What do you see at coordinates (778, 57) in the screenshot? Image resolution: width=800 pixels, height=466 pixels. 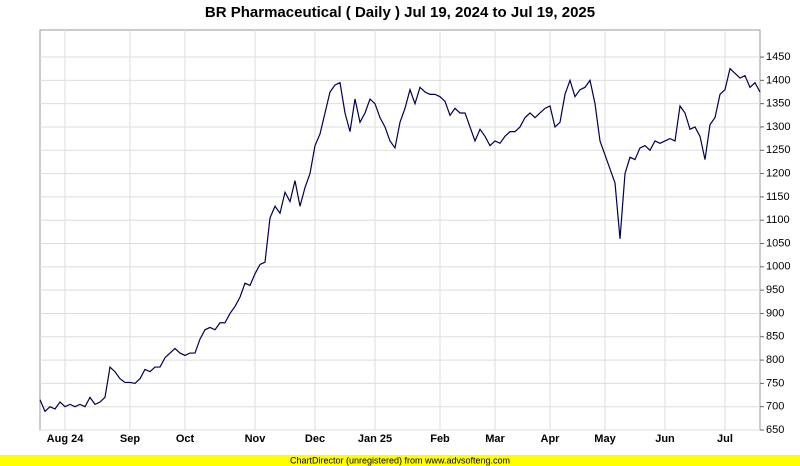 I see `y-tick-label: 1450` at bounding box center [778, 57].